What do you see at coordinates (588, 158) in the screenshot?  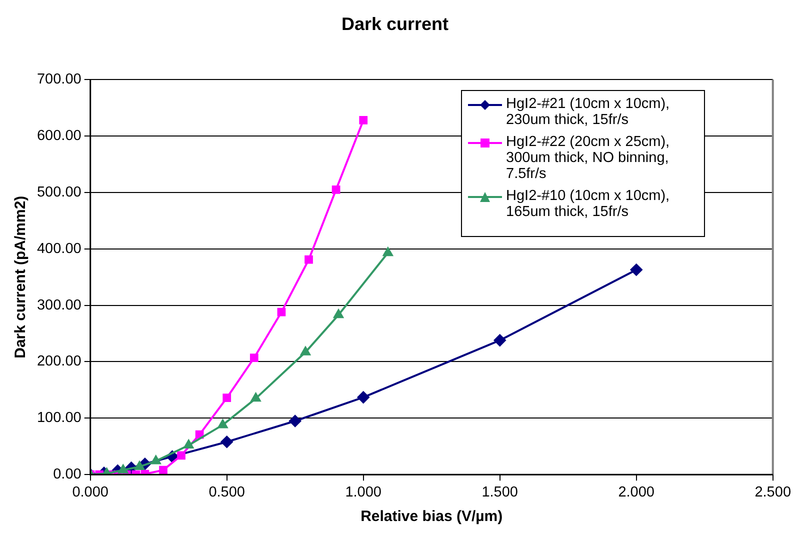 I see `legend-label: HgI2-#22 (20cm x 25cm), 300um thick, NO binning, 7.5fr/s` at bounding box center [588, 158].